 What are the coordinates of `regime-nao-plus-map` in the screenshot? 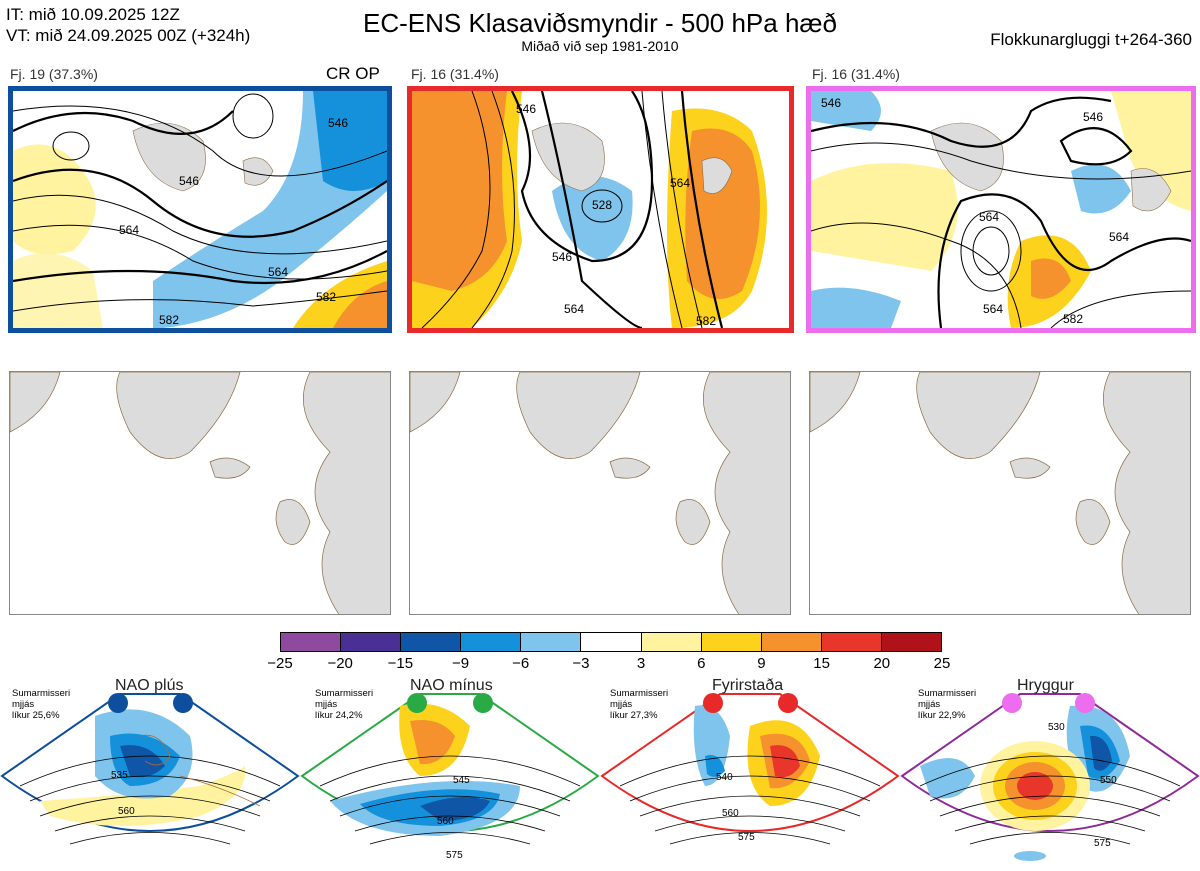 It's located at (150, 769).